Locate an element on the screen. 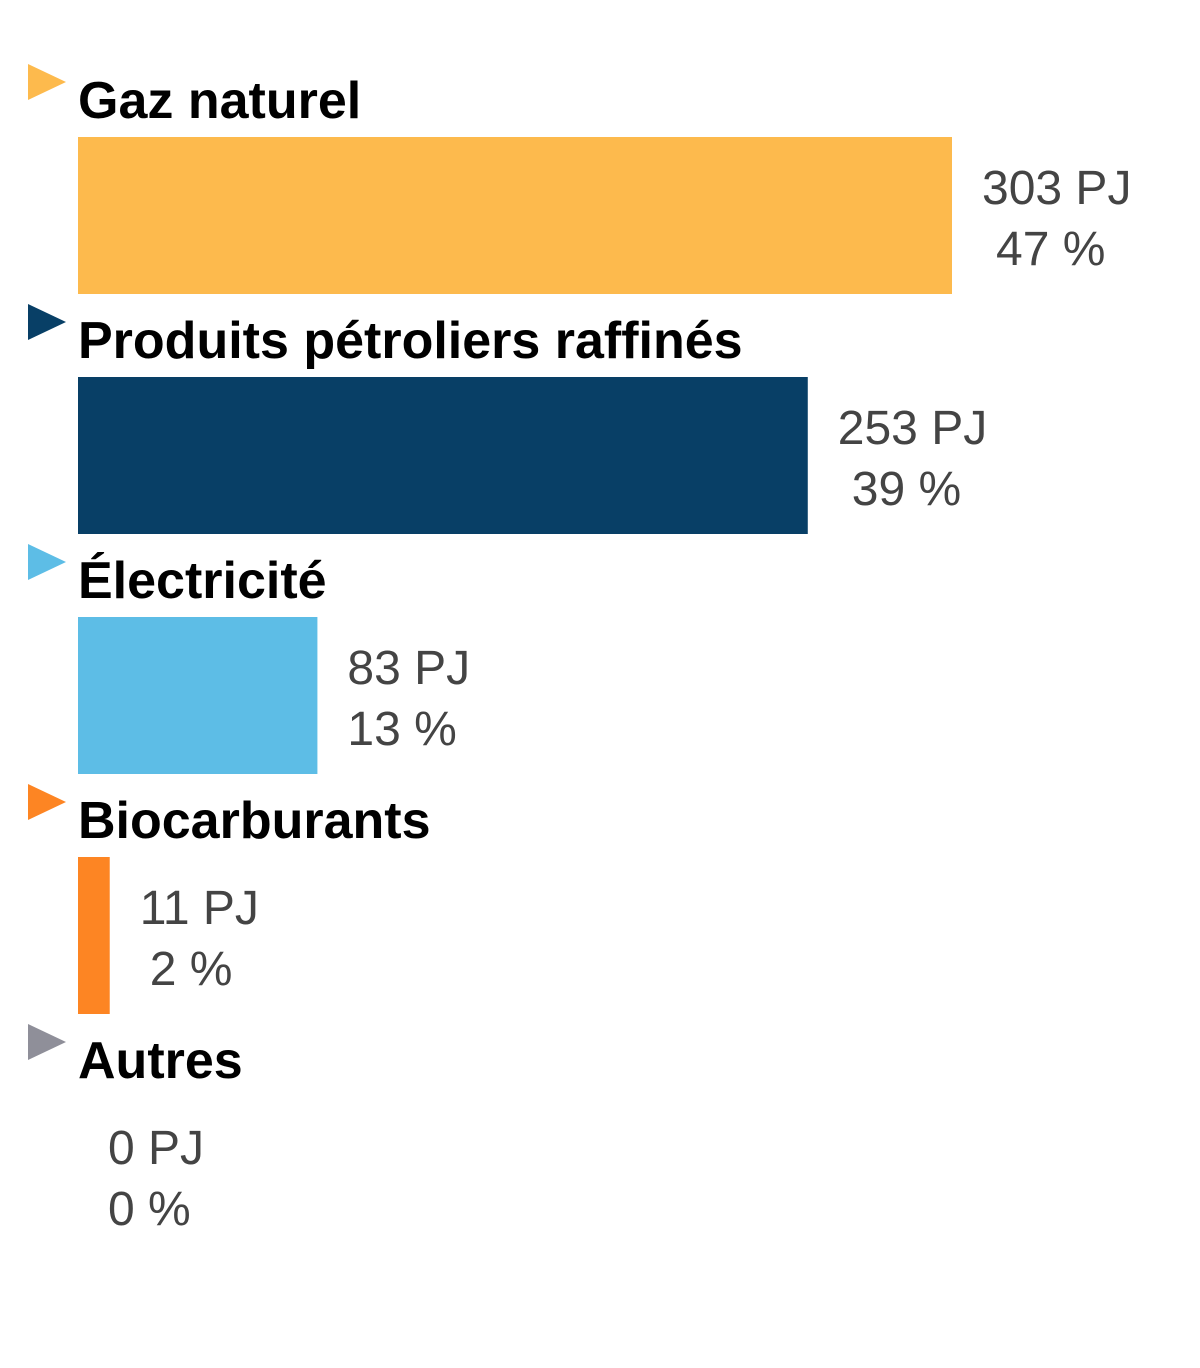 The height and width of the screenshot is (1368, 1200). percent-label-biocarburants: 2 % is located at coordinates (191, 969).